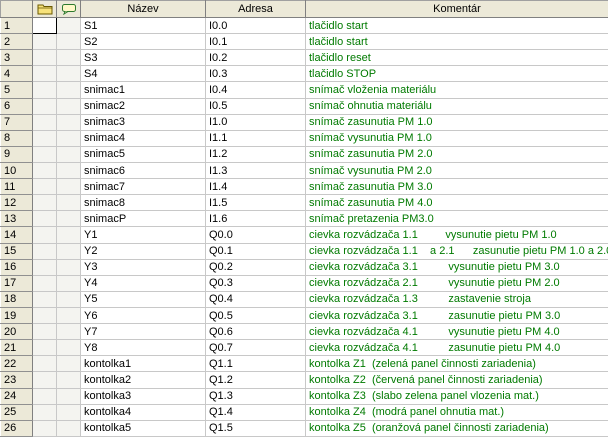 Image resolution: width=608 pixels, height=437 pixels. What do you see at coordinates (143, 9) in the screenshot?
I see `name-column-header: Název` at bounding box center [143, 9].